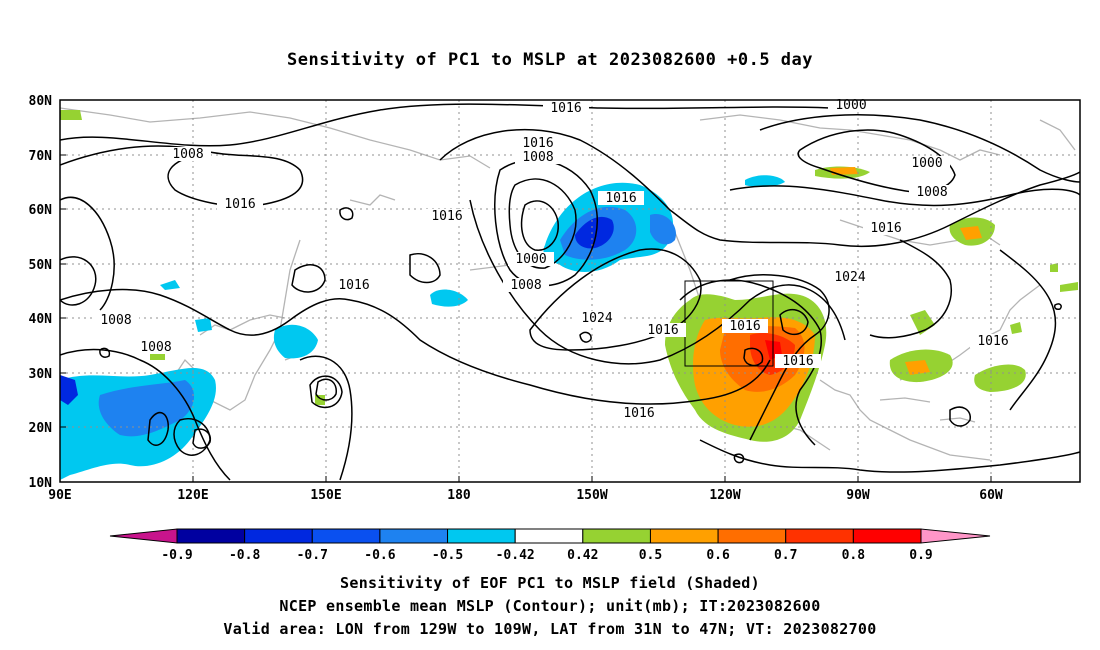 Image resolution: width=1100 pixels, height=650 pixels. I want to click on colorbar-label: -0.42, so click(515, 555).